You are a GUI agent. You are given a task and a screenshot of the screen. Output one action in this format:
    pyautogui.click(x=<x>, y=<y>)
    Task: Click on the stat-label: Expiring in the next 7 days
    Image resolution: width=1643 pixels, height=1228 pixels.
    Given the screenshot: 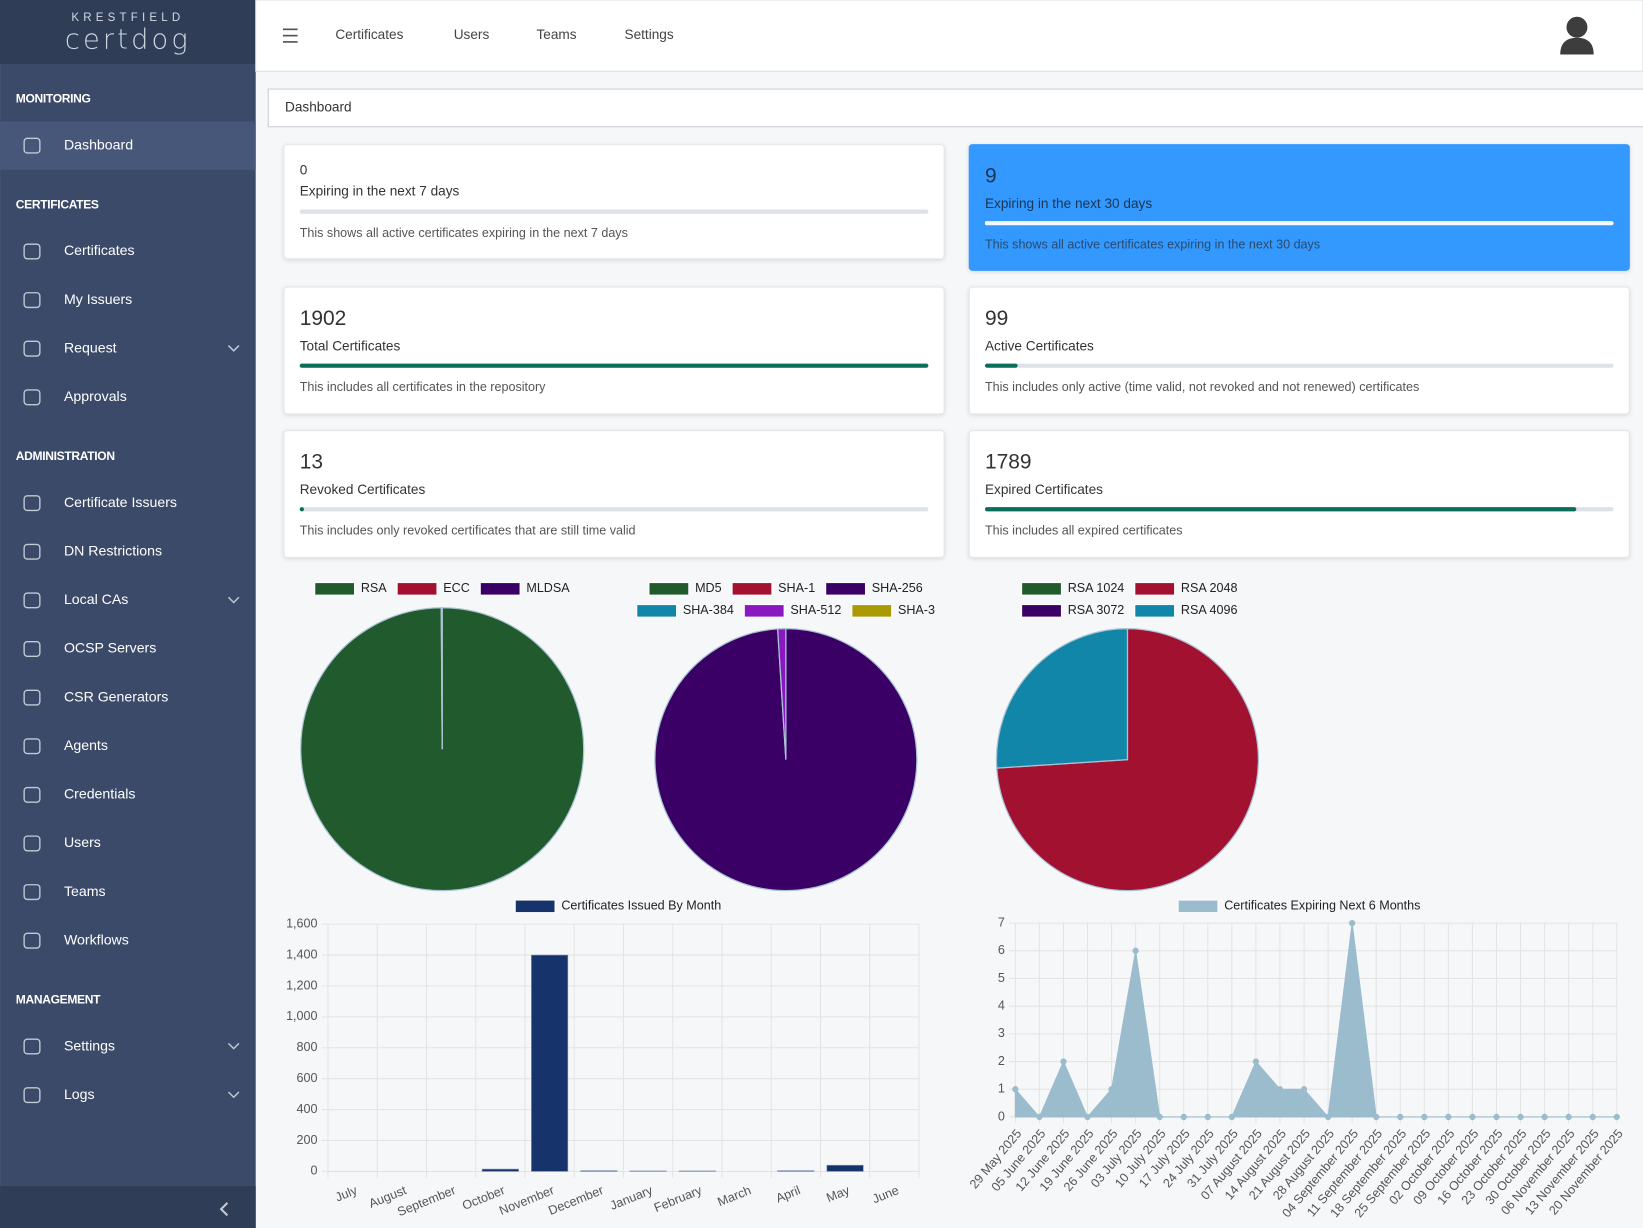 What is the action you would take?
    pyautogui.click(x=380, y=190)
    